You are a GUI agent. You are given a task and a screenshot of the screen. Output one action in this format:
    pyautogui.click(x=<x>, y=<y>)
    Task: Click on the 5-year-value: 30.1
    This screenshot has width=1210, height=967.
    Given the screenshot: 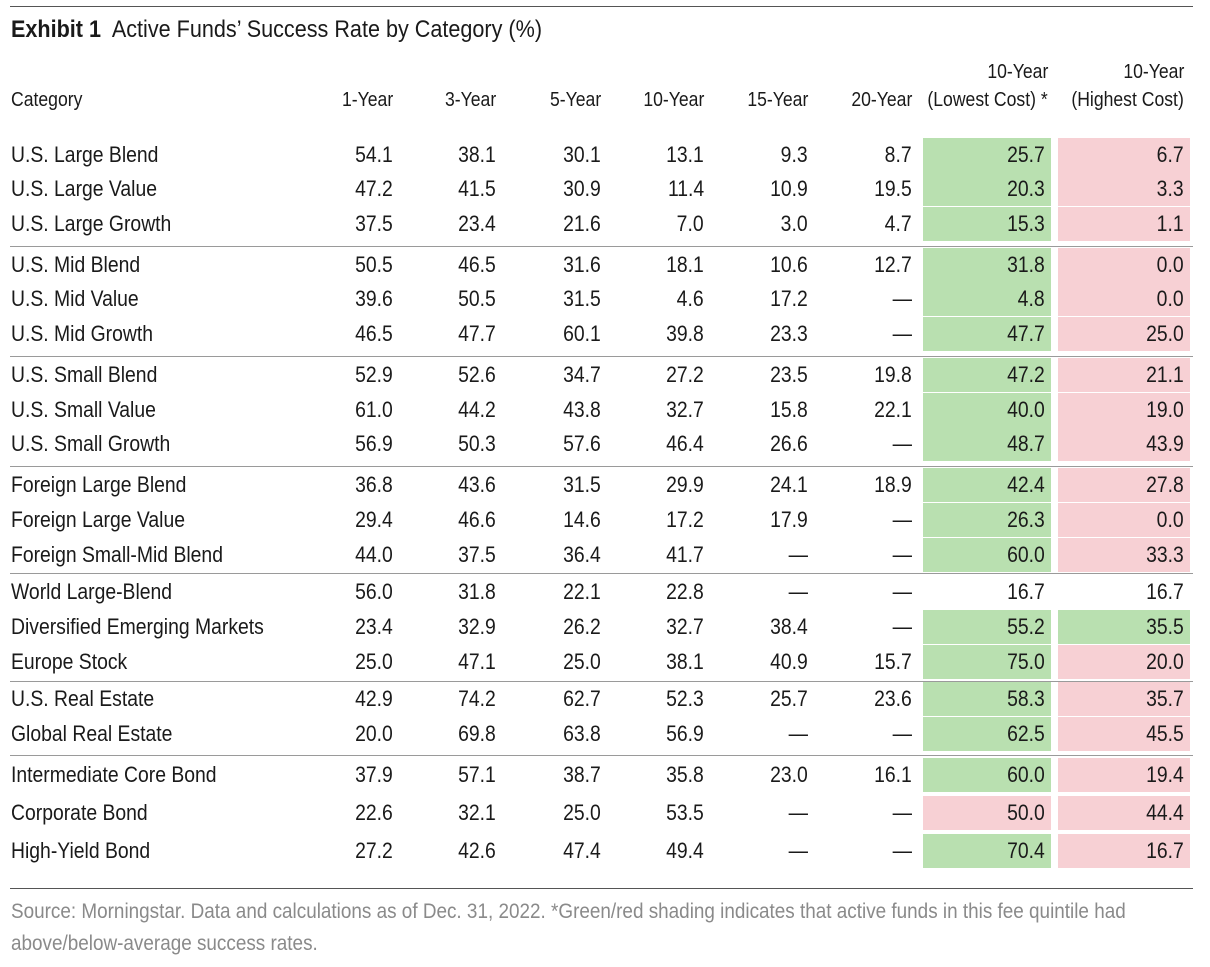 What is the action you would take?
    pyautogui.click(x=582, y=154)
    